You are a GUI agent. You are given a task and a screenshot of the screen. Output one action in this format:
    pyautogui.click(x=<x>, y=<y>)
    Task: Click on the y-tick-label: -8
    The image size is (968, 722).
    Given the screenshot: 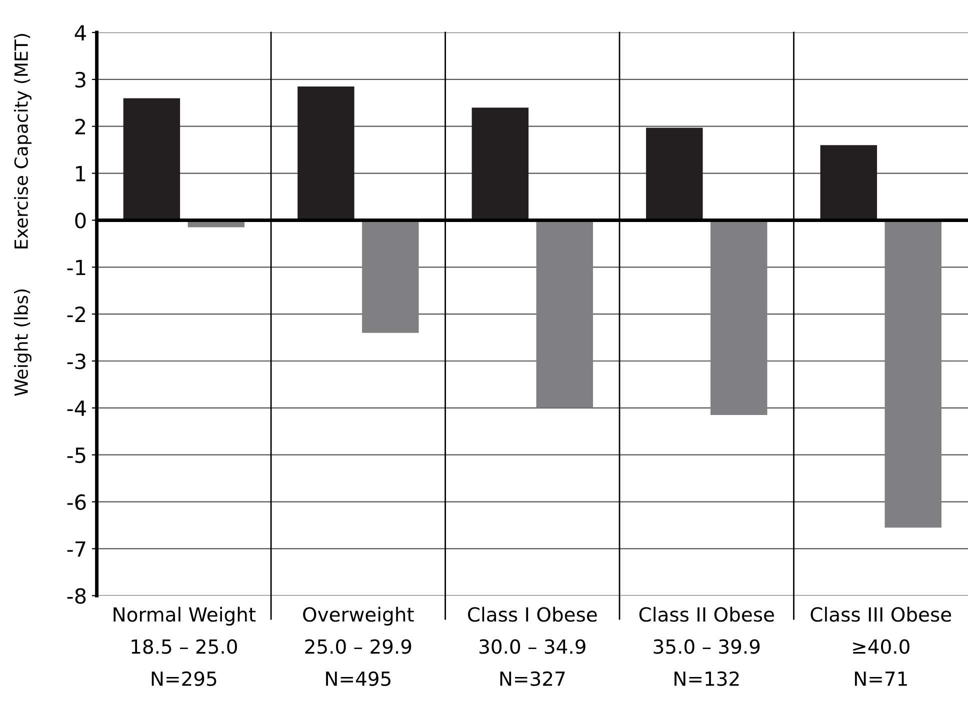 What is the action you would take?
    pyautogui.click(x=76, y=596)
    